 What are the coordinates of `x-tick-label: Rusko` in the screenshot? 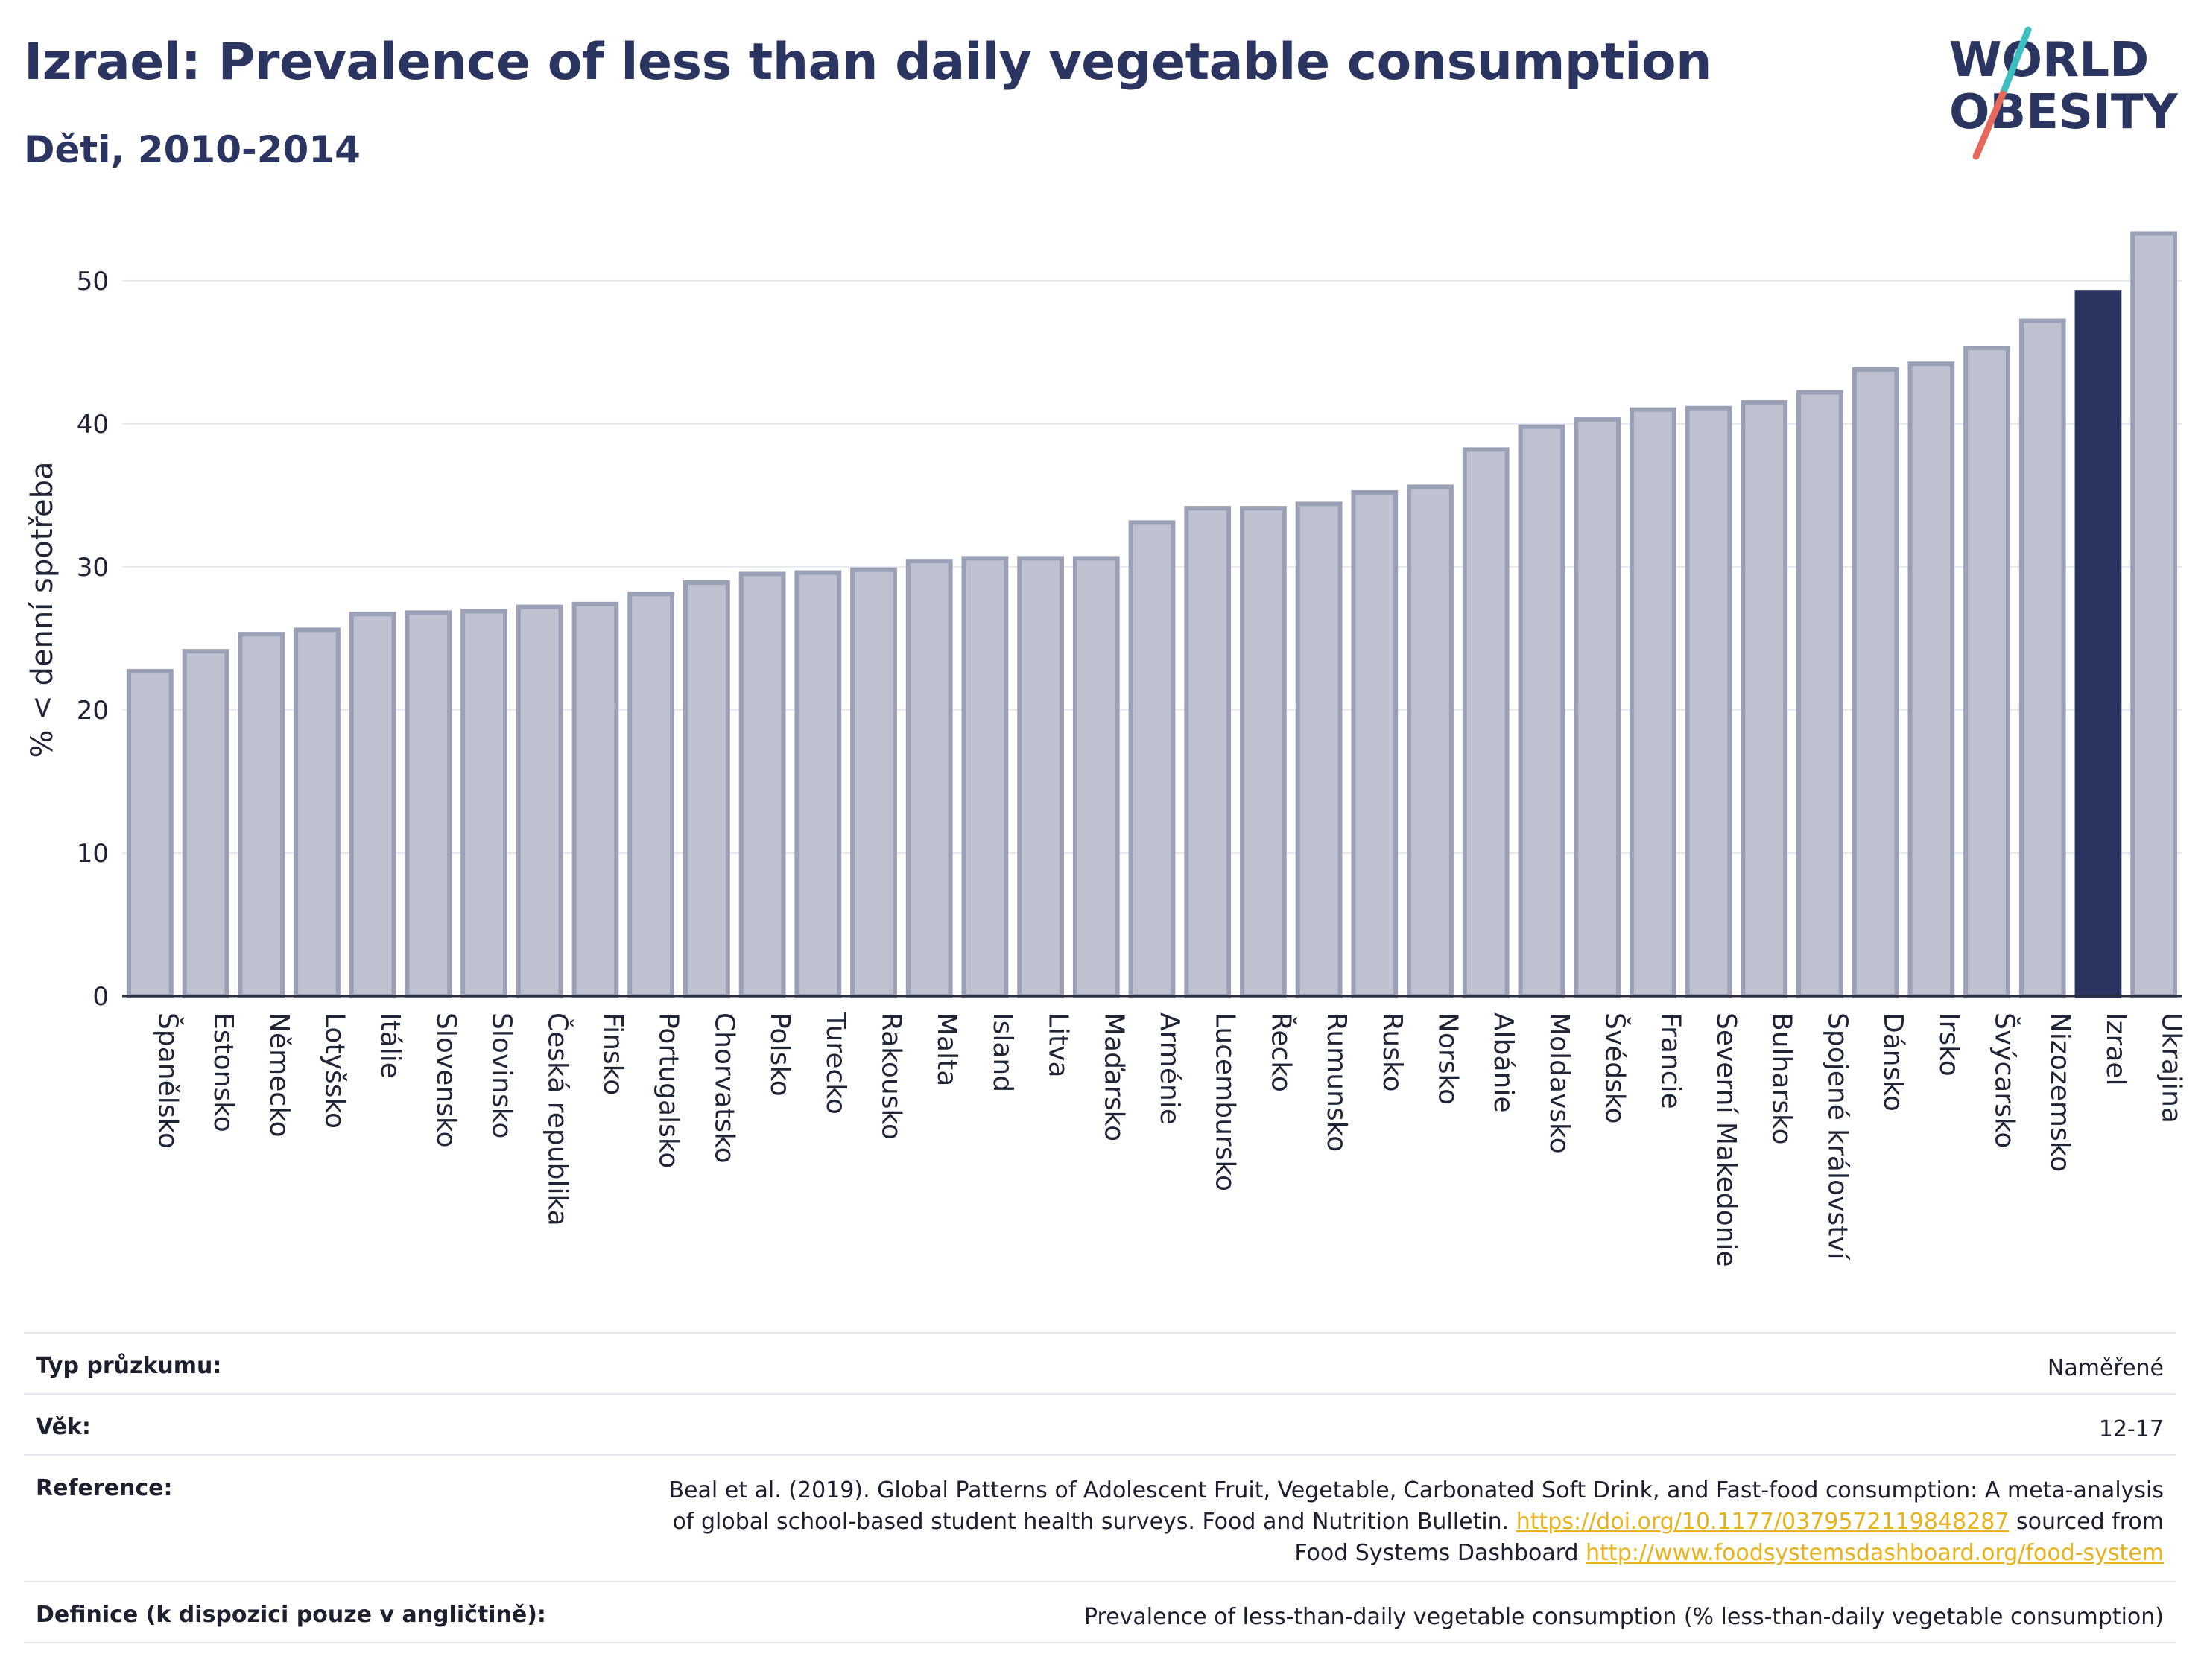 It's located at (1392, 1052).